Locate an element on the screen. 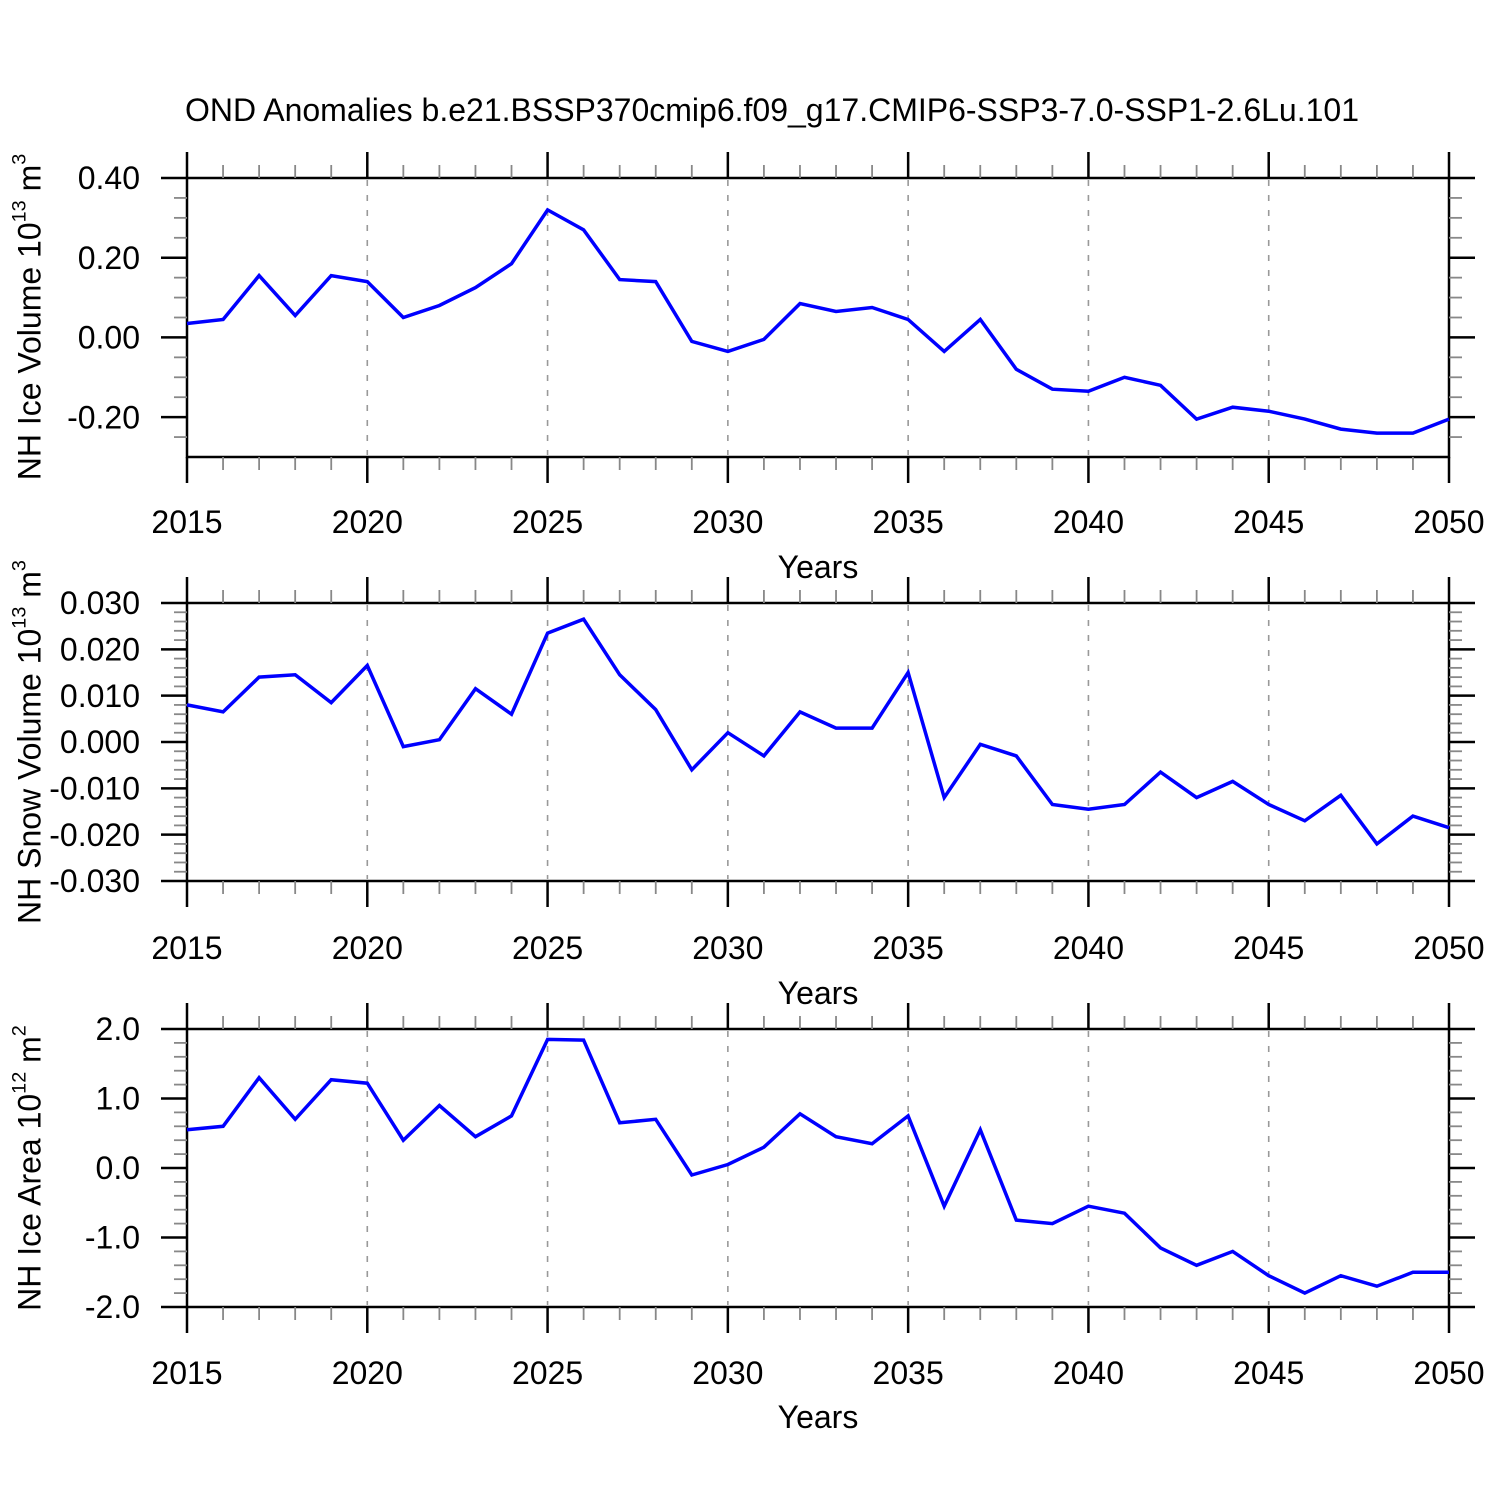 This screenshot has width=1500, height=1500. nh-ice-area-line is located at coordinates (817, 1166).